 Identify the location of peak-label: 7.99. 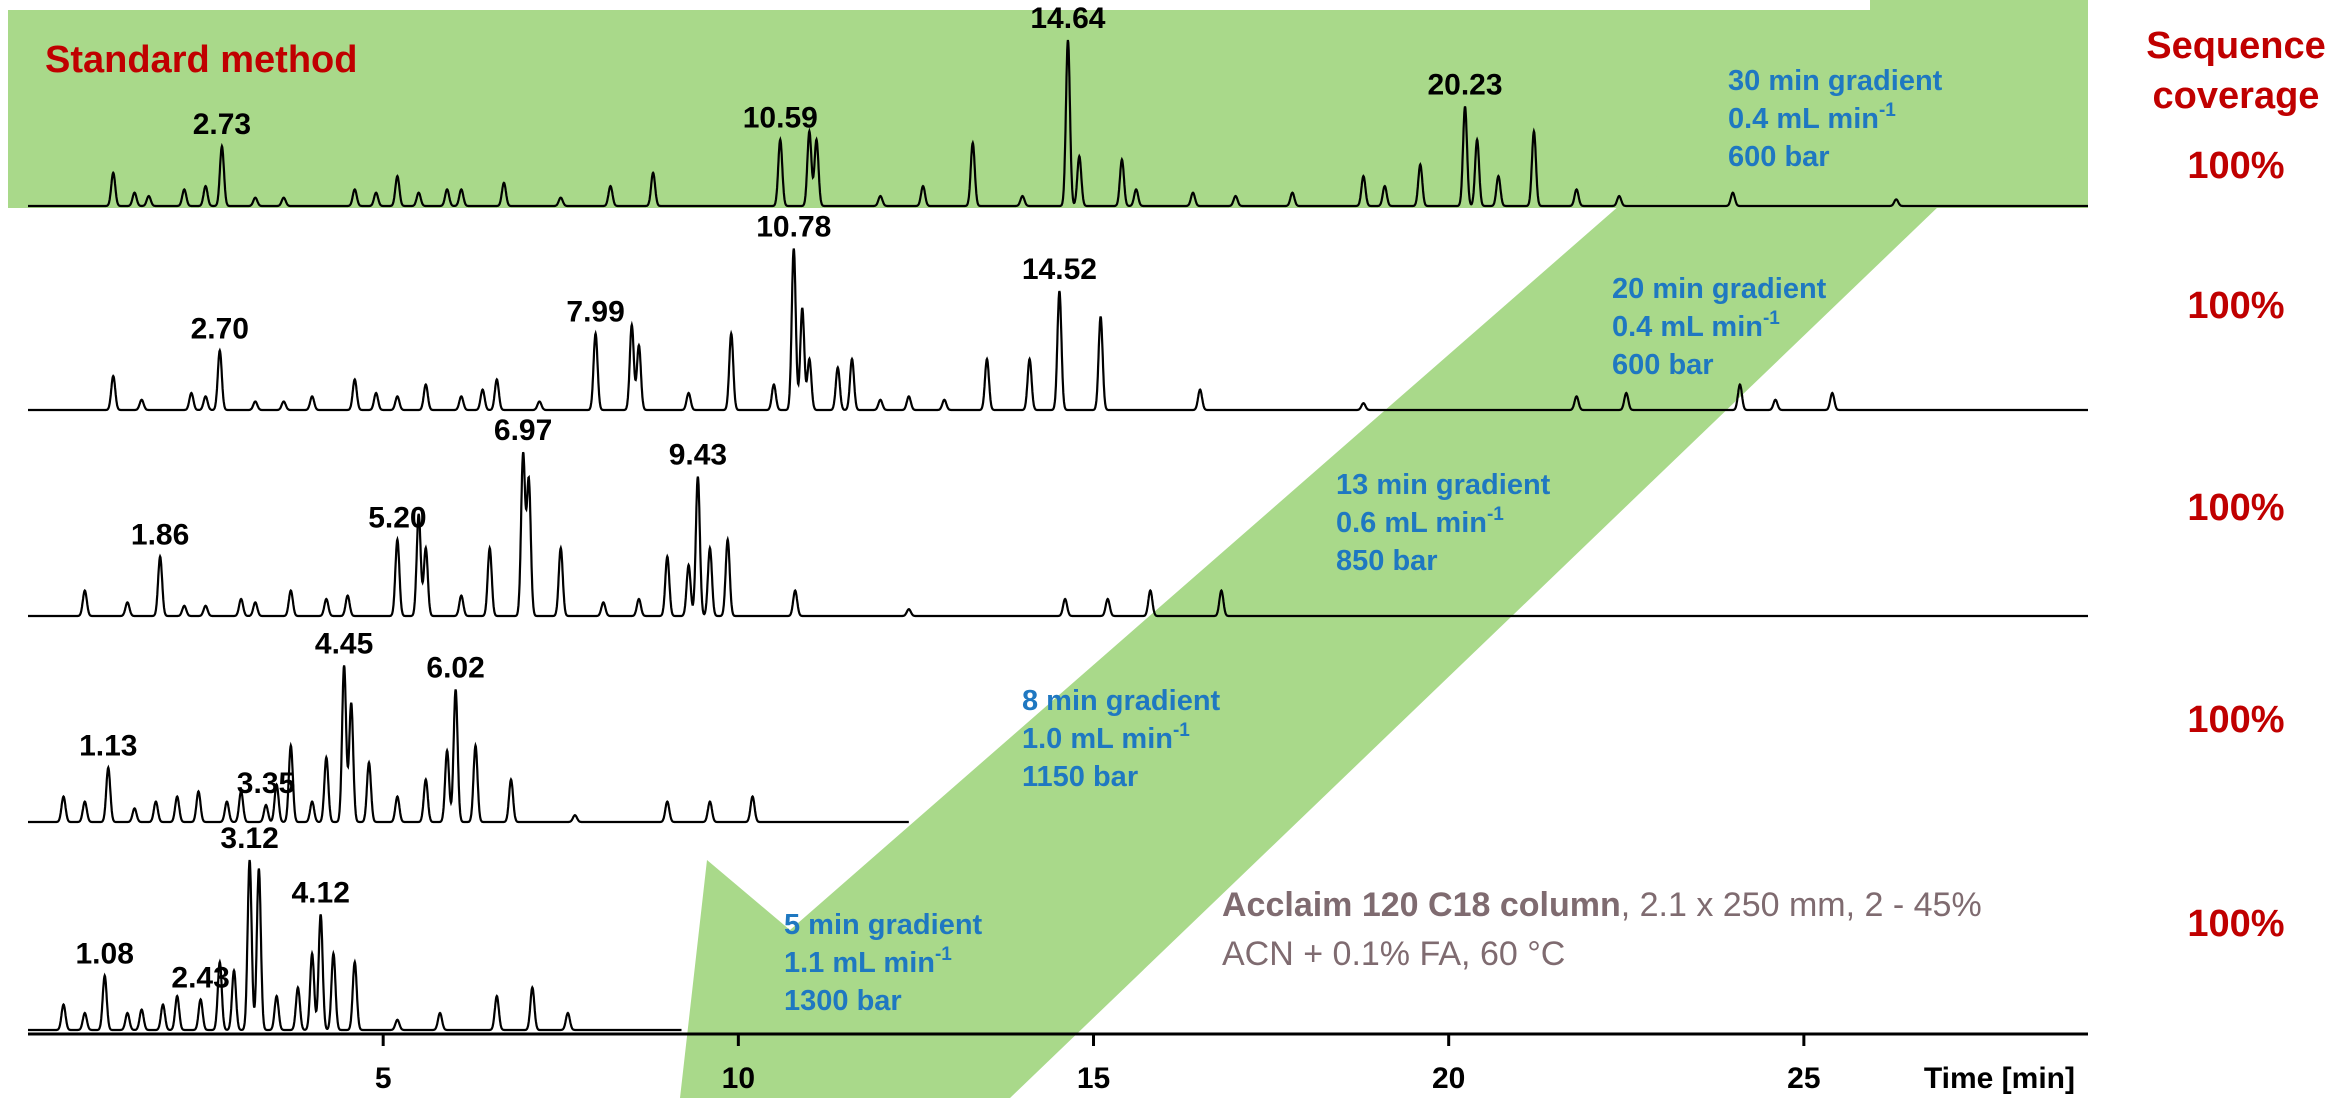
(595, 312).